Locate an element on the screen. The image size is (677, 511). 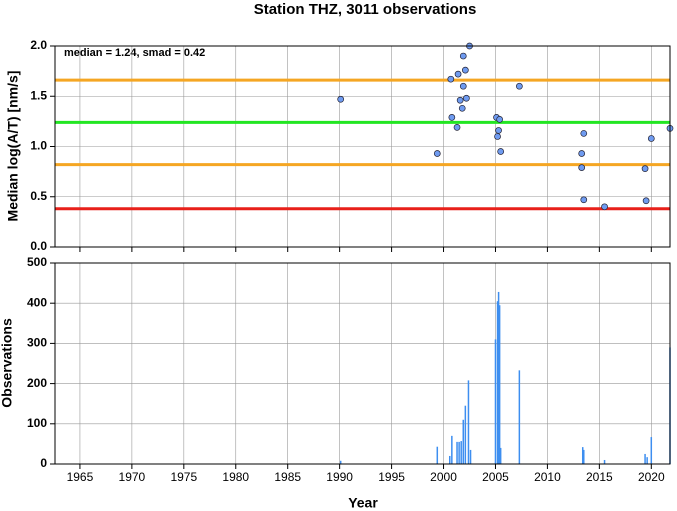
x-tick-label: 1975 is located at coordinates (183, 477).